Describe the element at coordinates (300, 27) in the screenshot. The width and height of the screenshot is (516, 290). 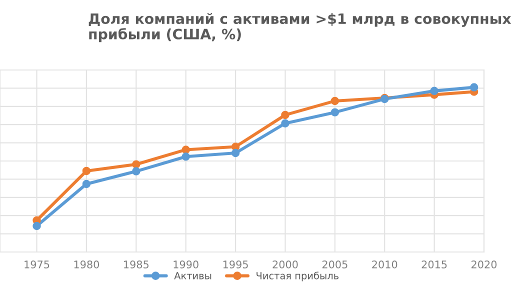
I see `chart-title: Доля компаний с активами >$1 млрд в совокупных прибыли (США, %)` at that location.